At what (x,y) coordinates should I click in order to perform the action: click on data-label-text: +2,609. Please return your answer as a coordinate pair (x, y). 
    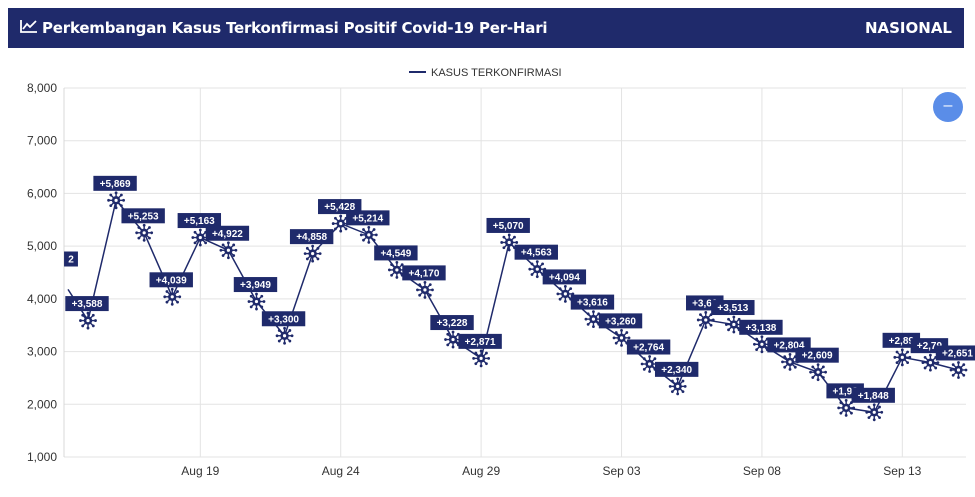
    Looking at the image, I should click on (817, 356).